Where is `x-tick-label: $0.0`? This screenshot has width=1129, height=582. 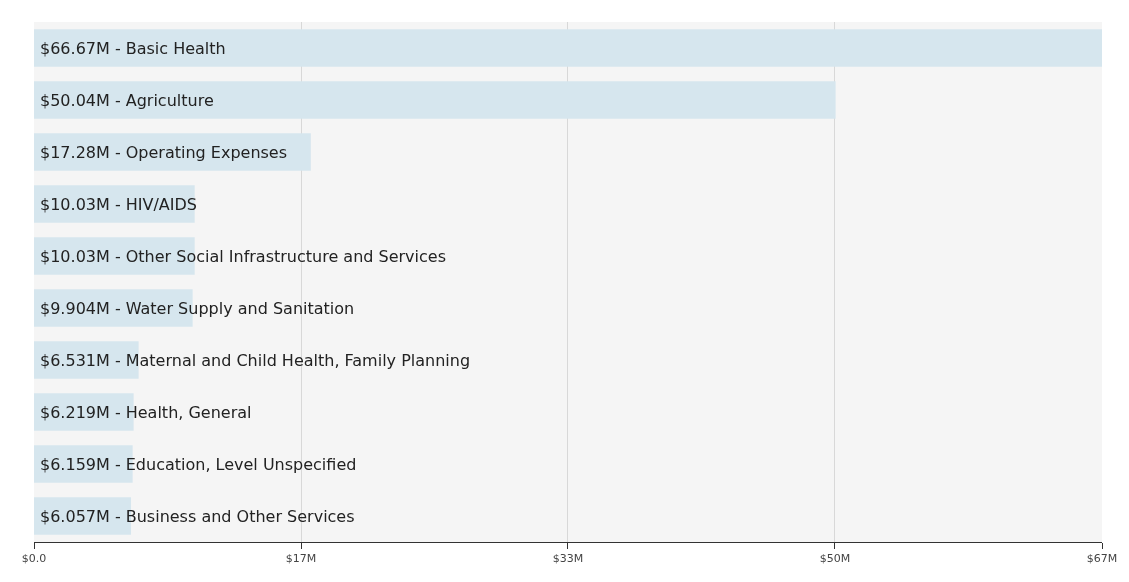
x-tick-label: $0.0 is located at coordinates (34, 559).